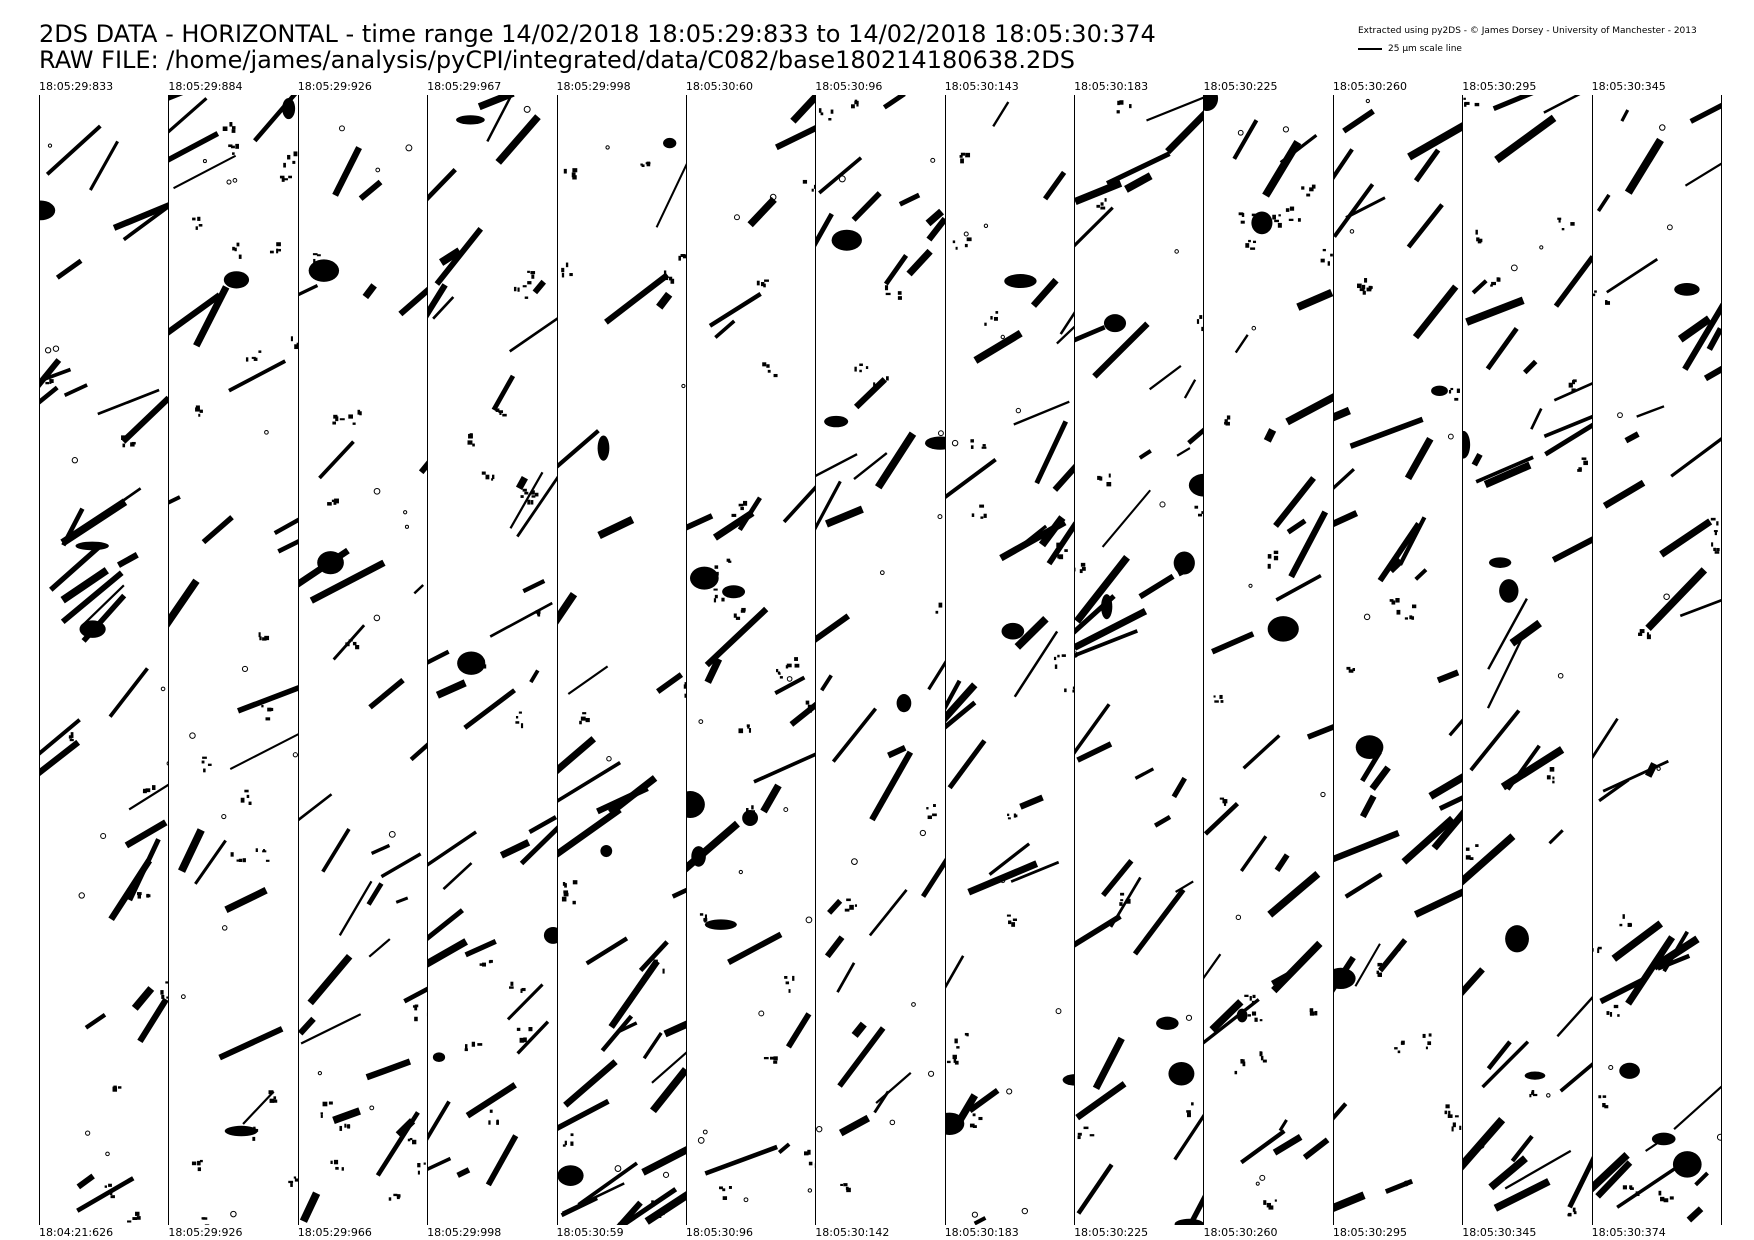 Image resolution: width=1754 pixels, height=1240 pixels. Describe the element at coordinates (1499, 86) in the screenshot. I see `strip-start-time: 18:05:30:295` at that location.